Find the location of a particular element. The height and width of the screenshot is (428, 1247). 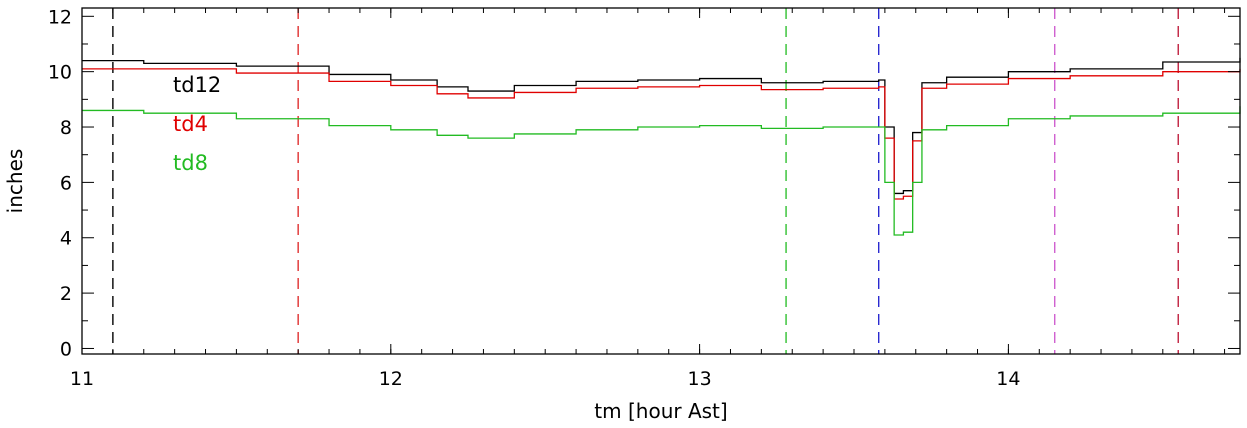

y-tick-label: 12 is located at coordinates (60, 17).